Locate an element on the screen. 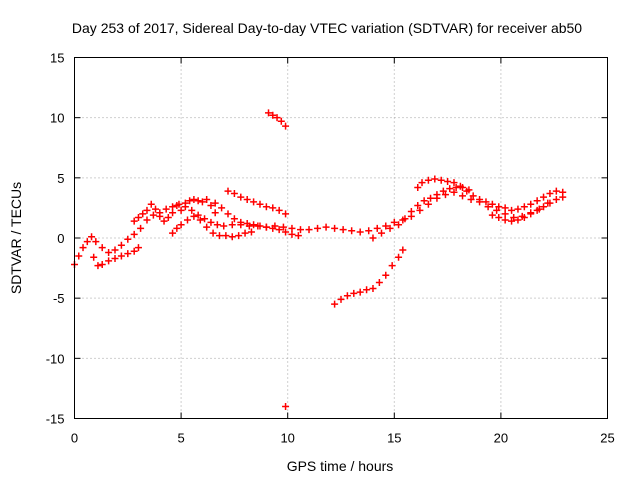 The width and height of the screenshot is (640, 480). x-tick-label: 10 is located at coordinates (287, 438).